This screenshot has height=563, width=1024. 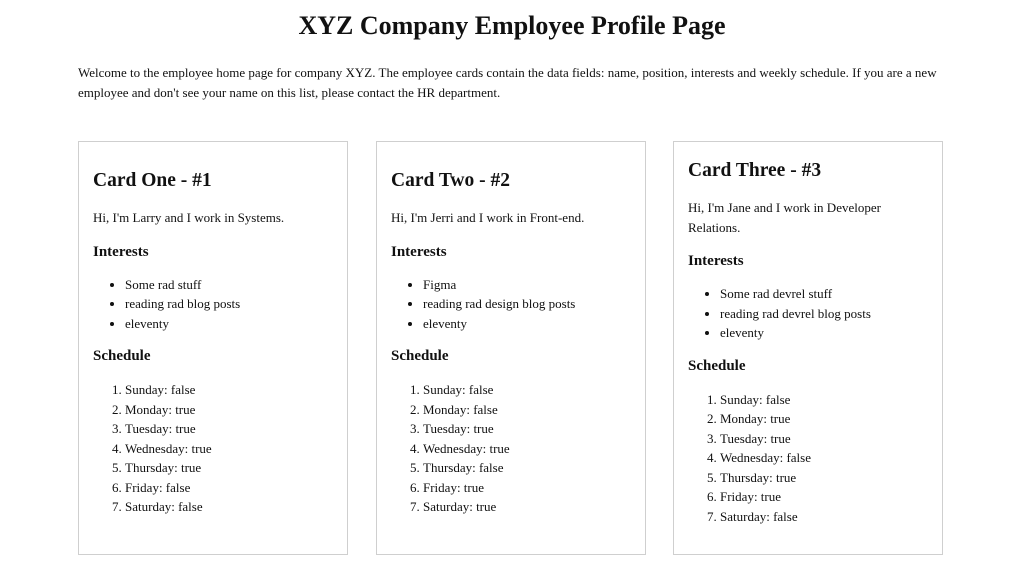 What do you see at coordinates (512, 25) in the screenshot?
I see `page-title: XYZ Company Employee Profile Page` at bounding box center [512, 25].